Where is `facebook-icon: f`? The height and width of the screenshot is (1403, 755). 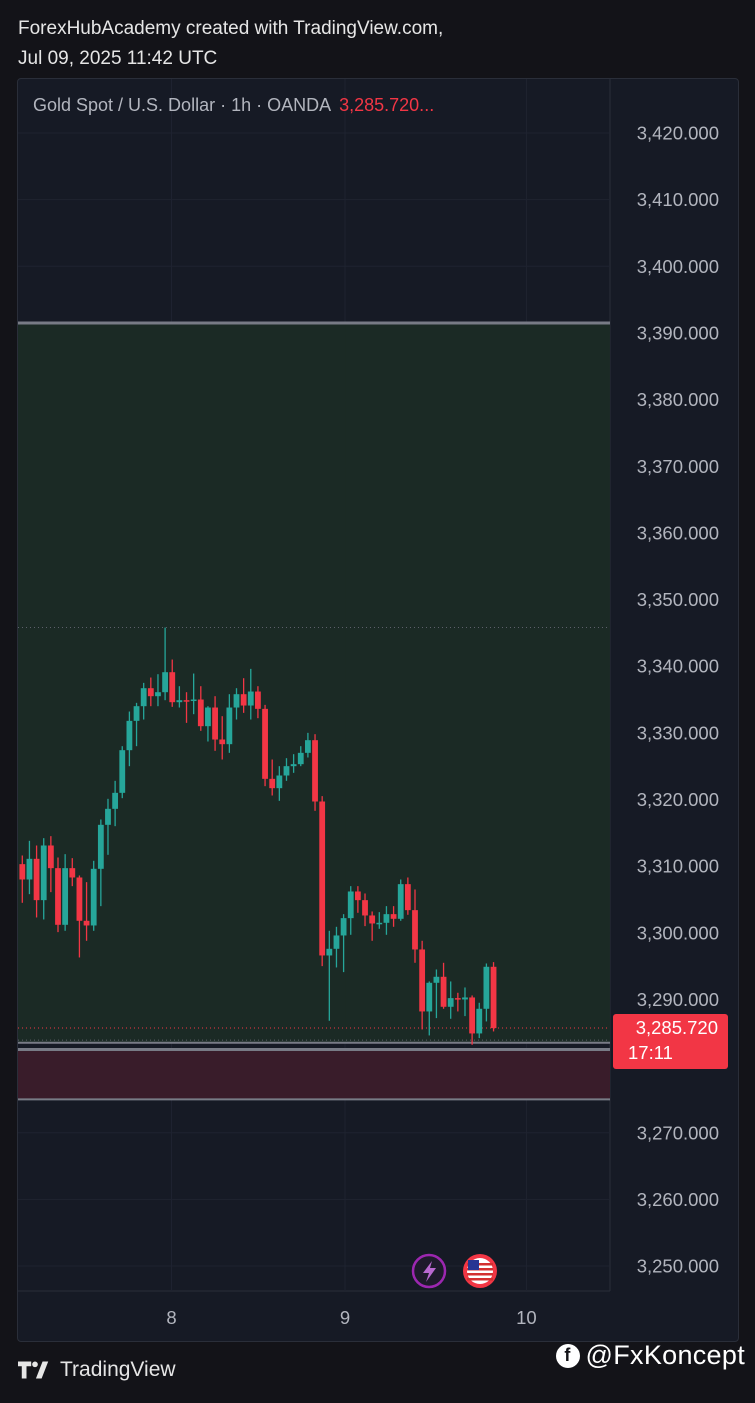
facebook-icon: f is located at coordinates (567, 1355).